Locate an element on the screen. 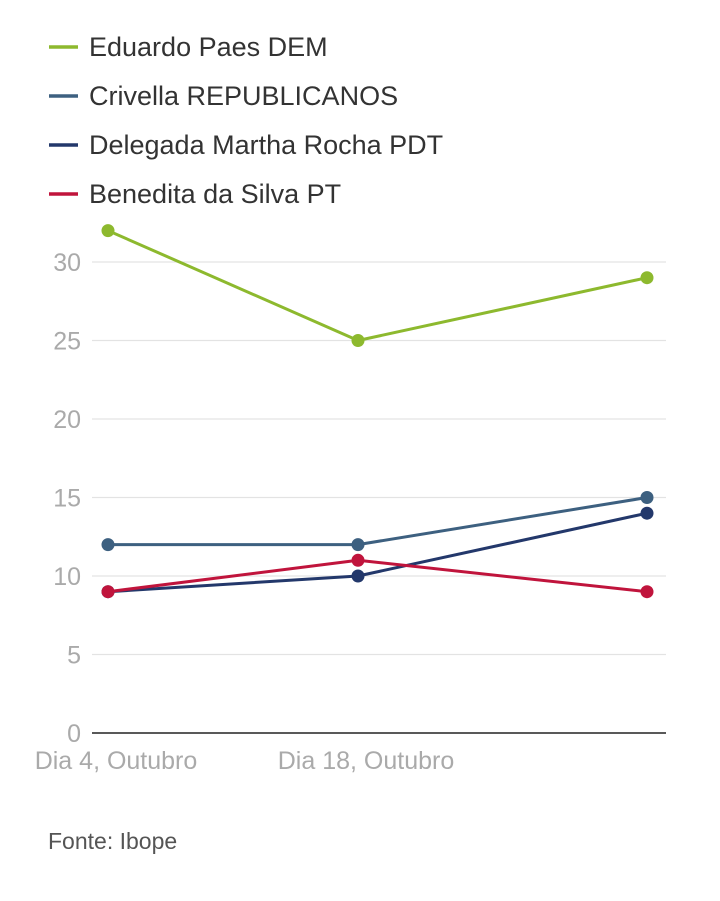  y-tick-label: 15 is located at coordinates (67, 499).